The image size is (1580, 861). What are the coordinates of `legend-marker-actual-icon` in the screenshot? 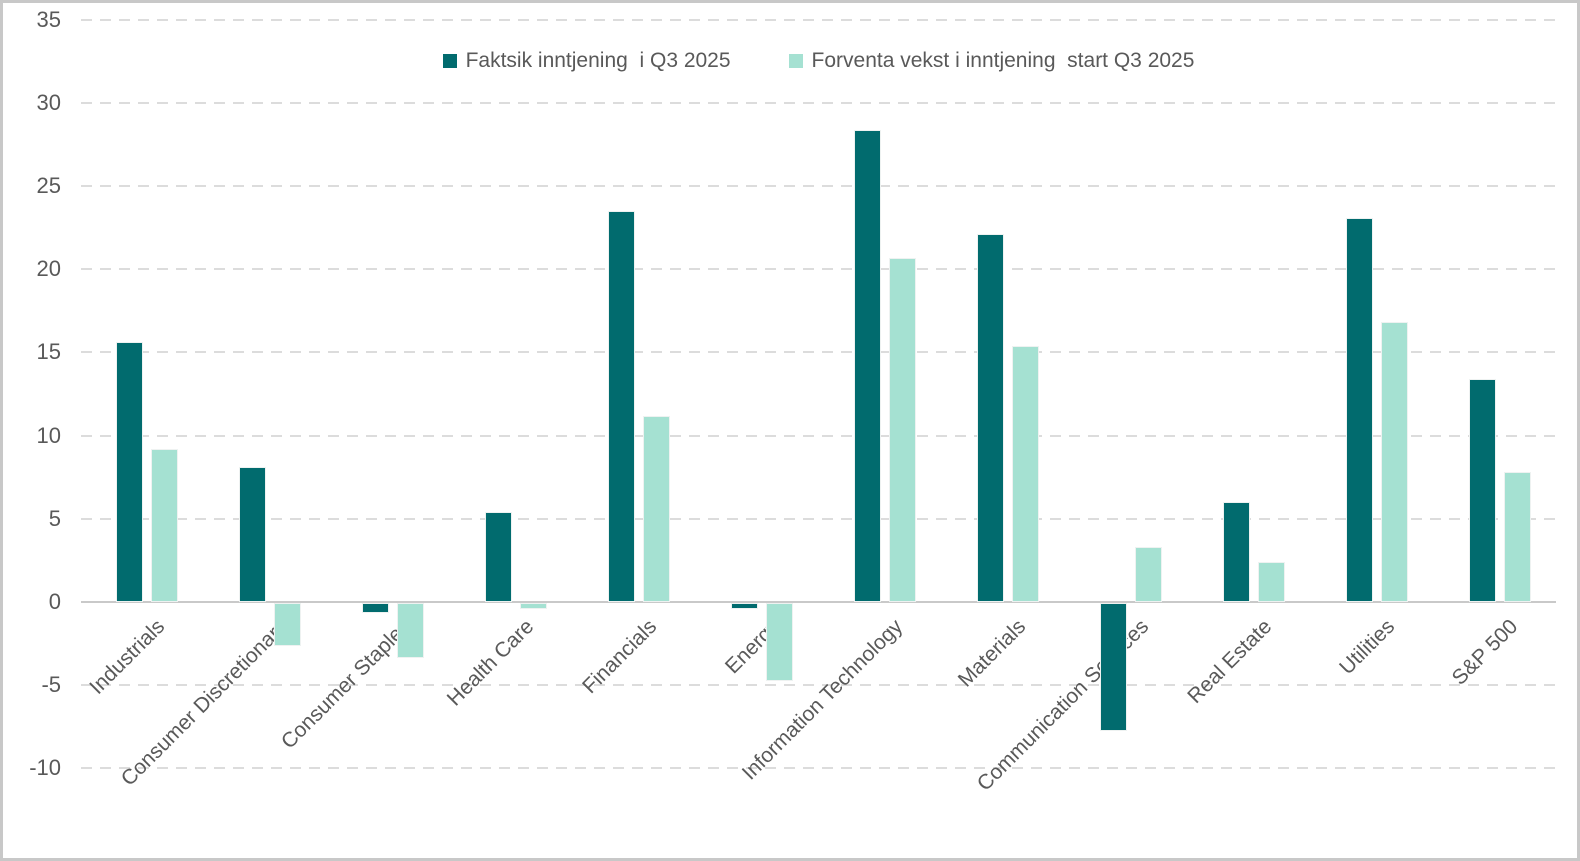 It's located at (449, 61).